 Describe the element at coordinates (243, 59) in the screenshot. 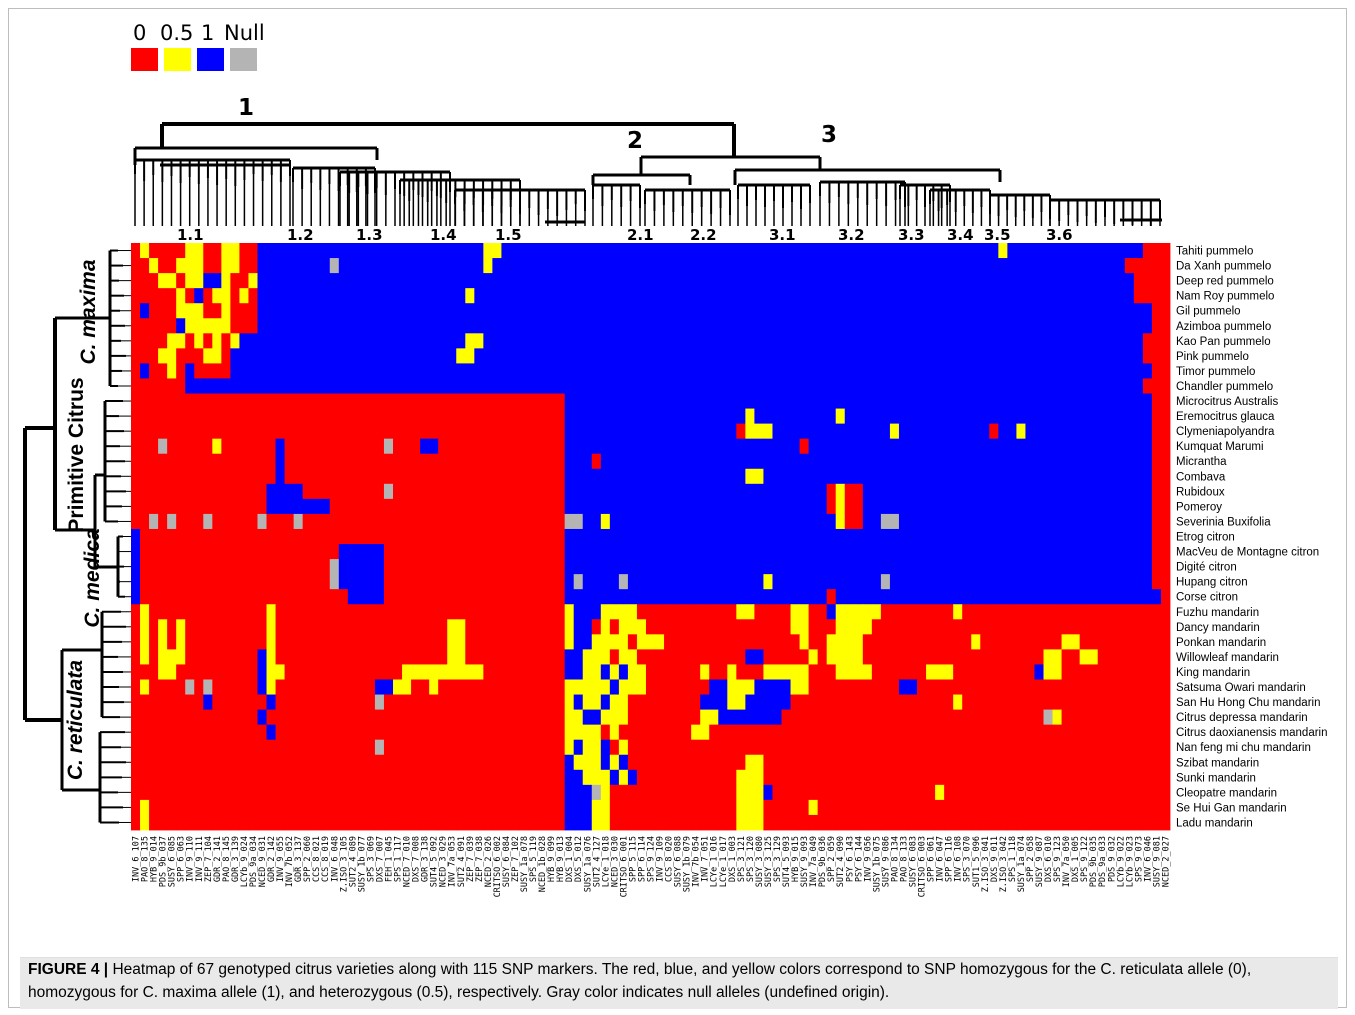

I see `legend-swatch` at that location.